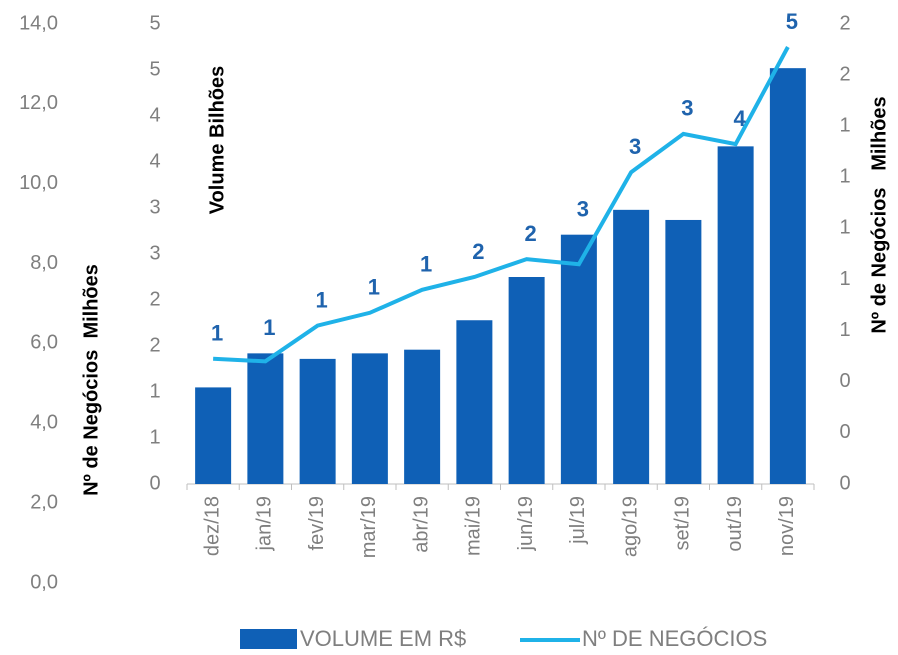 The image size is (898, 655). I want to click on x-tick-label: abr/19, so click(421, 524).